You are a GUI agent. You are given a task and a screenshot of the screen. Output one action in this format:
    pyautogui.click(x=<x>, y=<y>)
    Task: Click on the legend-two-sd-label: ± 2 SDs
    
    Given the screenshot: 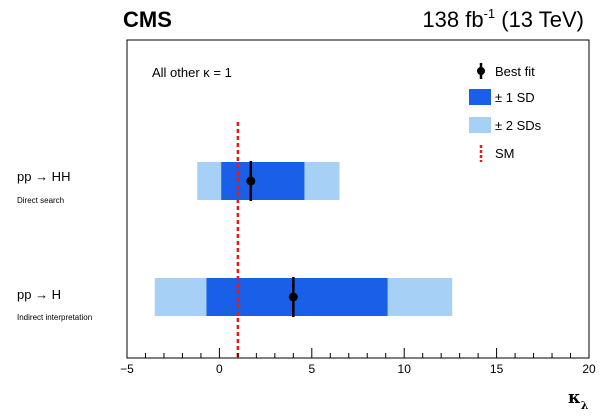 What is the action you would take?
    pyautogui.click(x=518, y=125)
    